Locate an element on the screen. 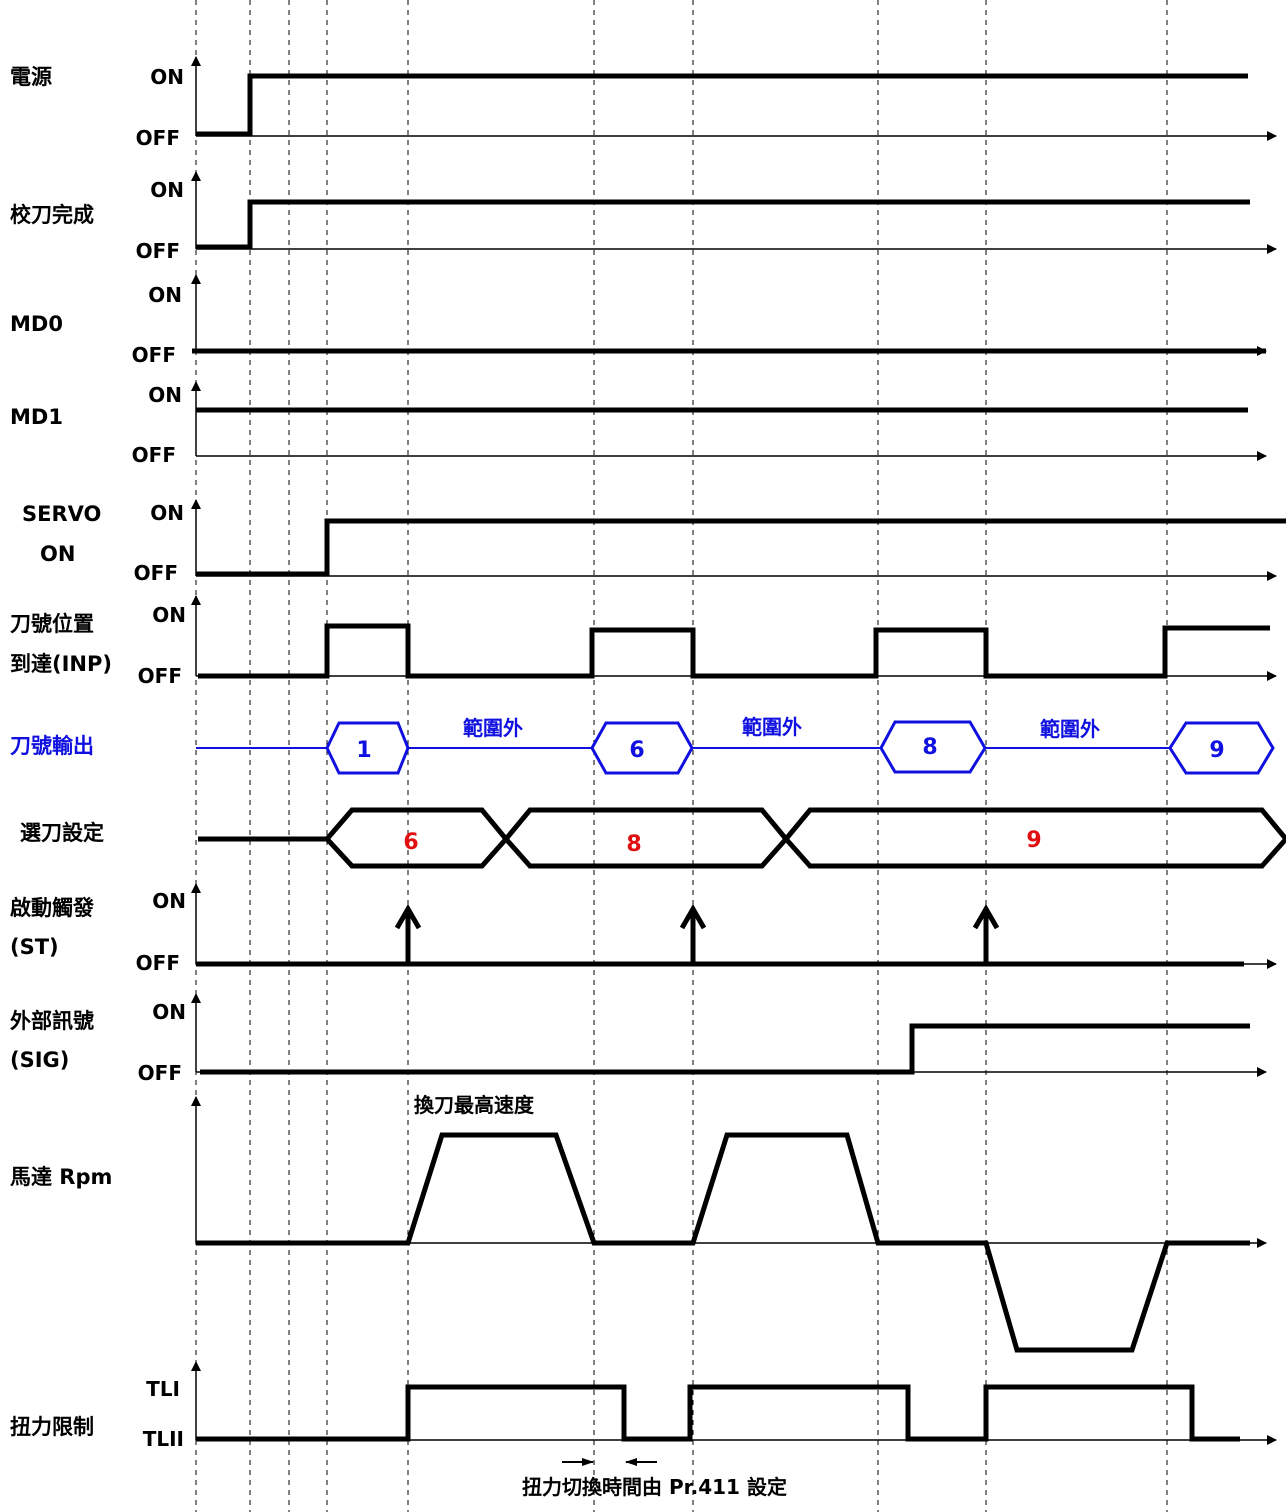  tool-output-value: 8 is located at coordinates (929, 747).